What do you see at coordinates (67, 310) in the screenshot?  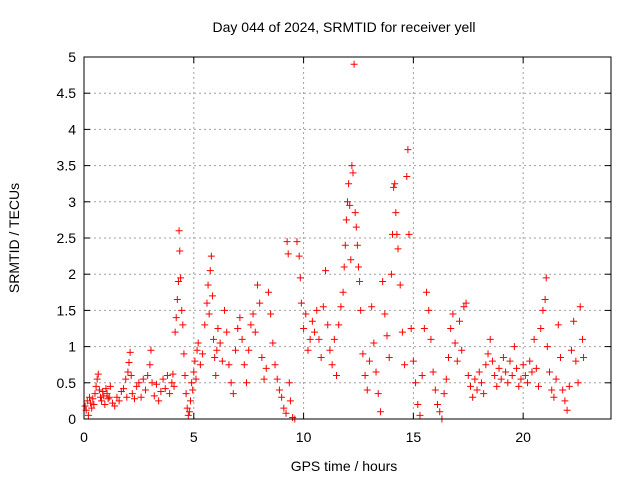 I see `y-tick-label: 1.5` at bounding box center [67, 310].